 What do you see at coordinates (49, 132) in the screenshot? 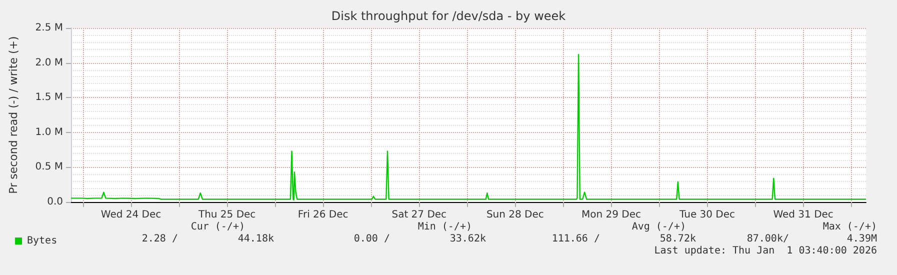
I see `y-tick-label: 1.0 M` at bounding box center [49, 132].